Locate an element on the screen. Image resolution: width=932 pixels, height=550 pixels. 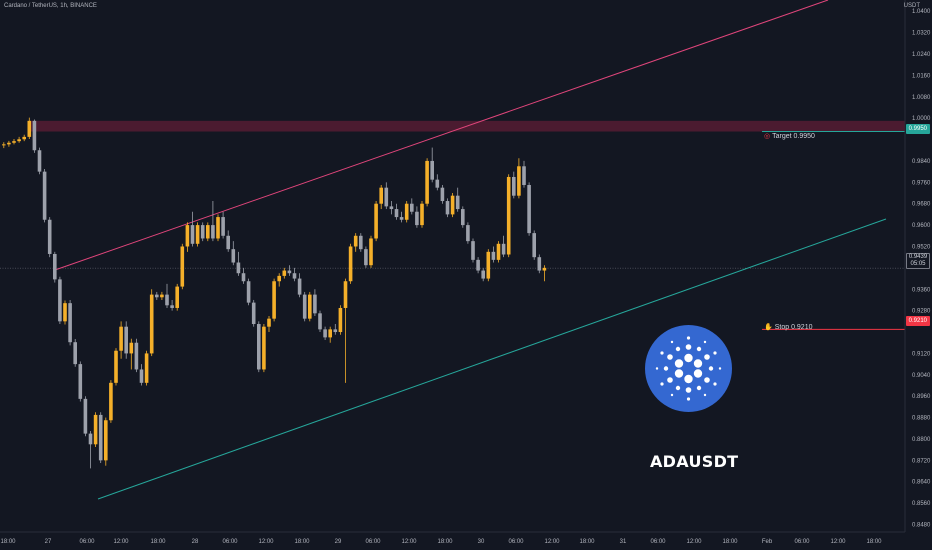
y-tick-label: 0.8640 is located at coordinates (921, 483).